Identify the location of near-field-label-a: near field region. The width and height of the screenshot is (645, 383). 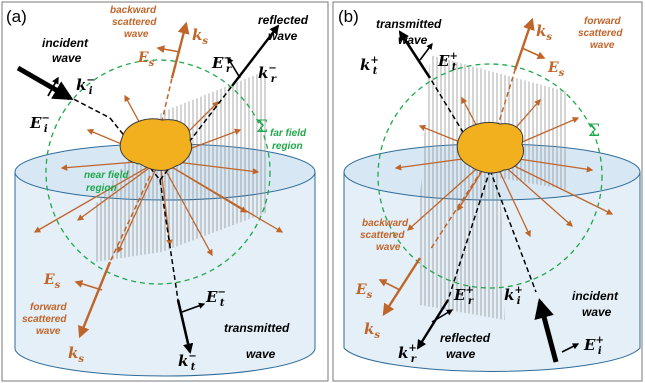
(107, 182).